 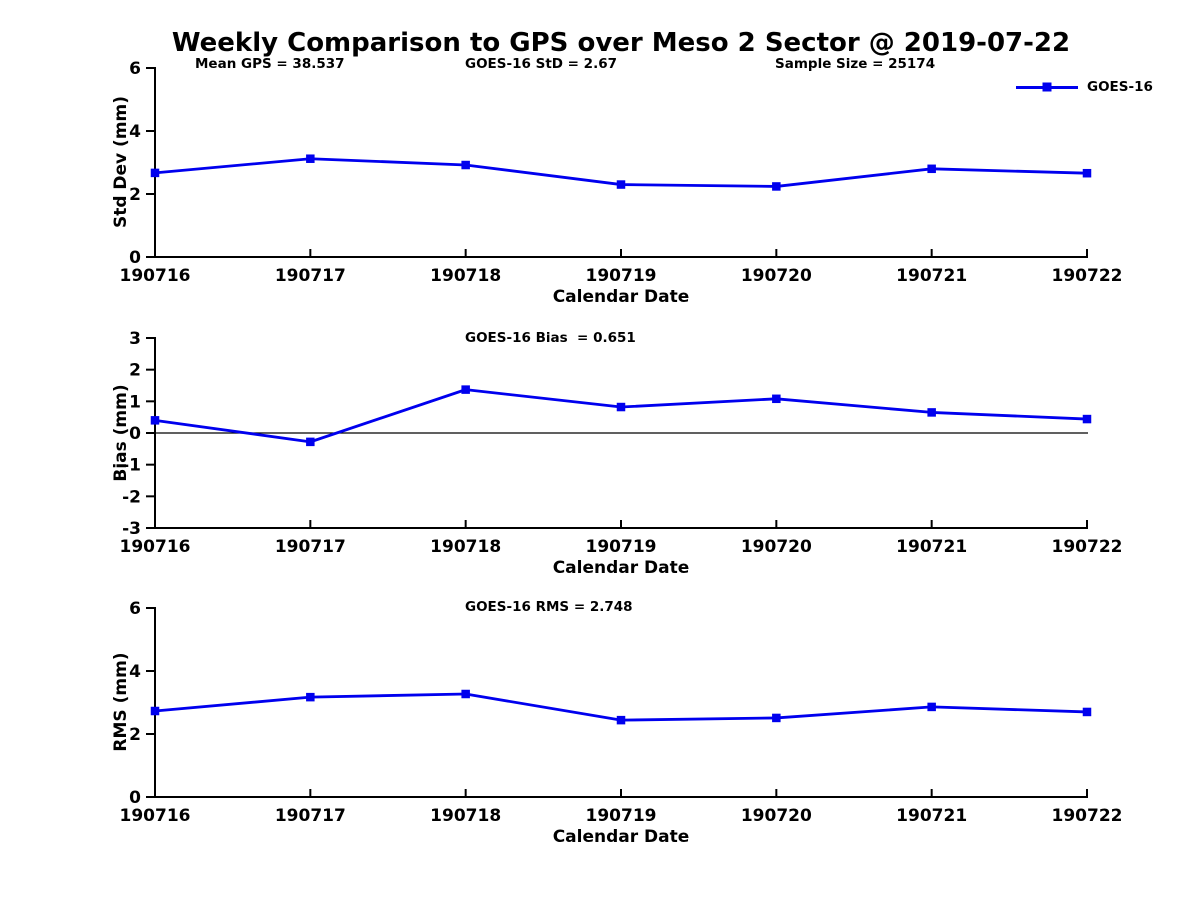 What do you see at coordinates (121, 702) in the screenshot?
I see `y-axis-label-rms: RMS (mm)` at bounding box center [121, 702].